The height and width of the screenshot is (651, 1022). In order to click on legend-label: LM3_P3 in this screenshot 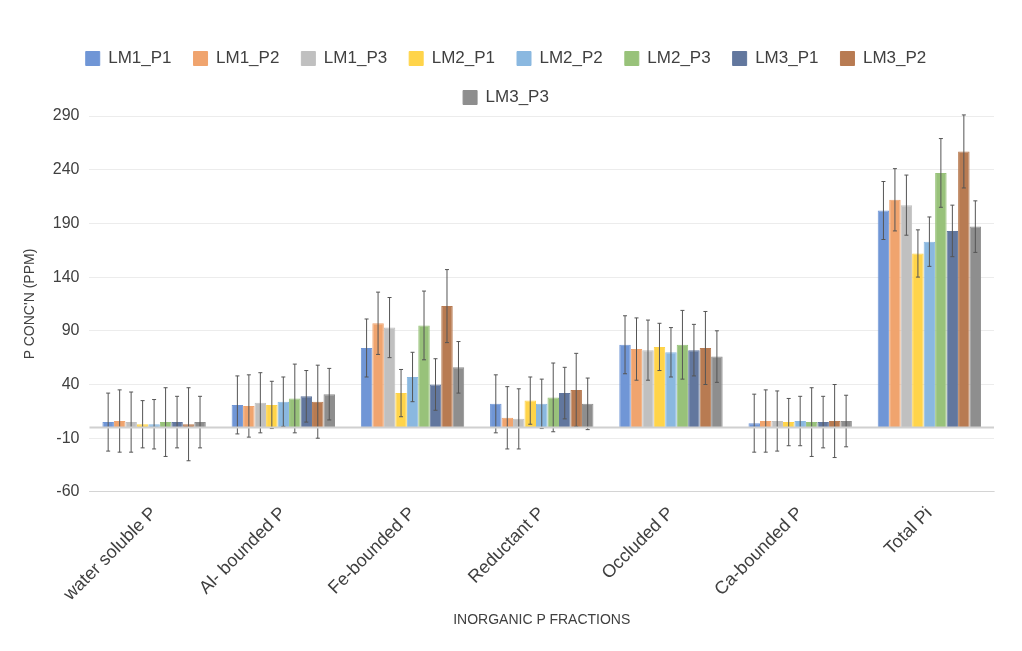, I will do `click(517, 97)`.